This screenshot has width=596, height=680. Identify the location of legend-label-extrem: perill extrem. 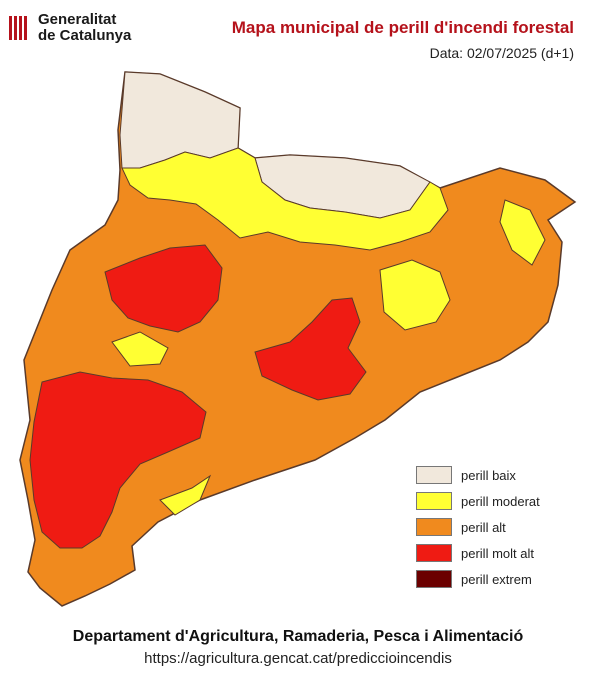
(496, 579).